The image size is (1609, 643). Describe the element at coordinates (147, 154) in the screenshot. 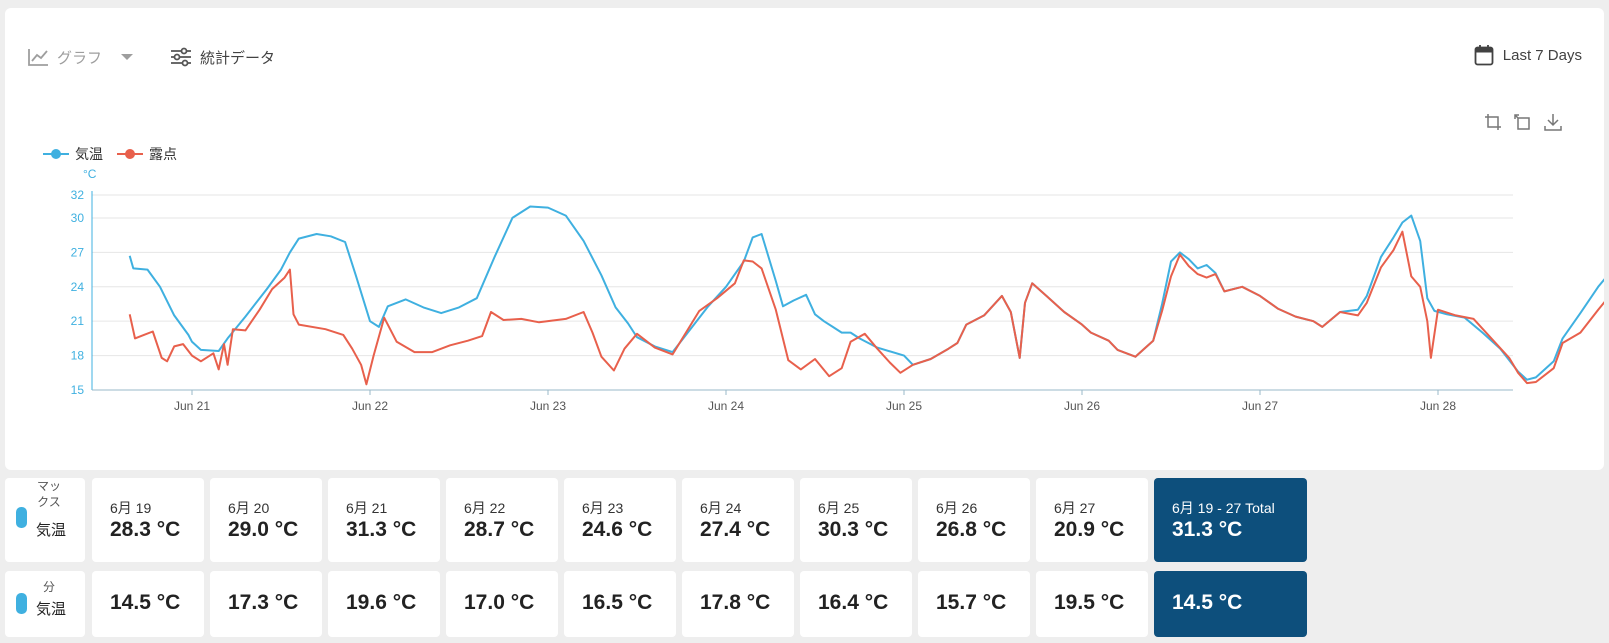

I see `legend-item-dewpoint: 露点` at that location.